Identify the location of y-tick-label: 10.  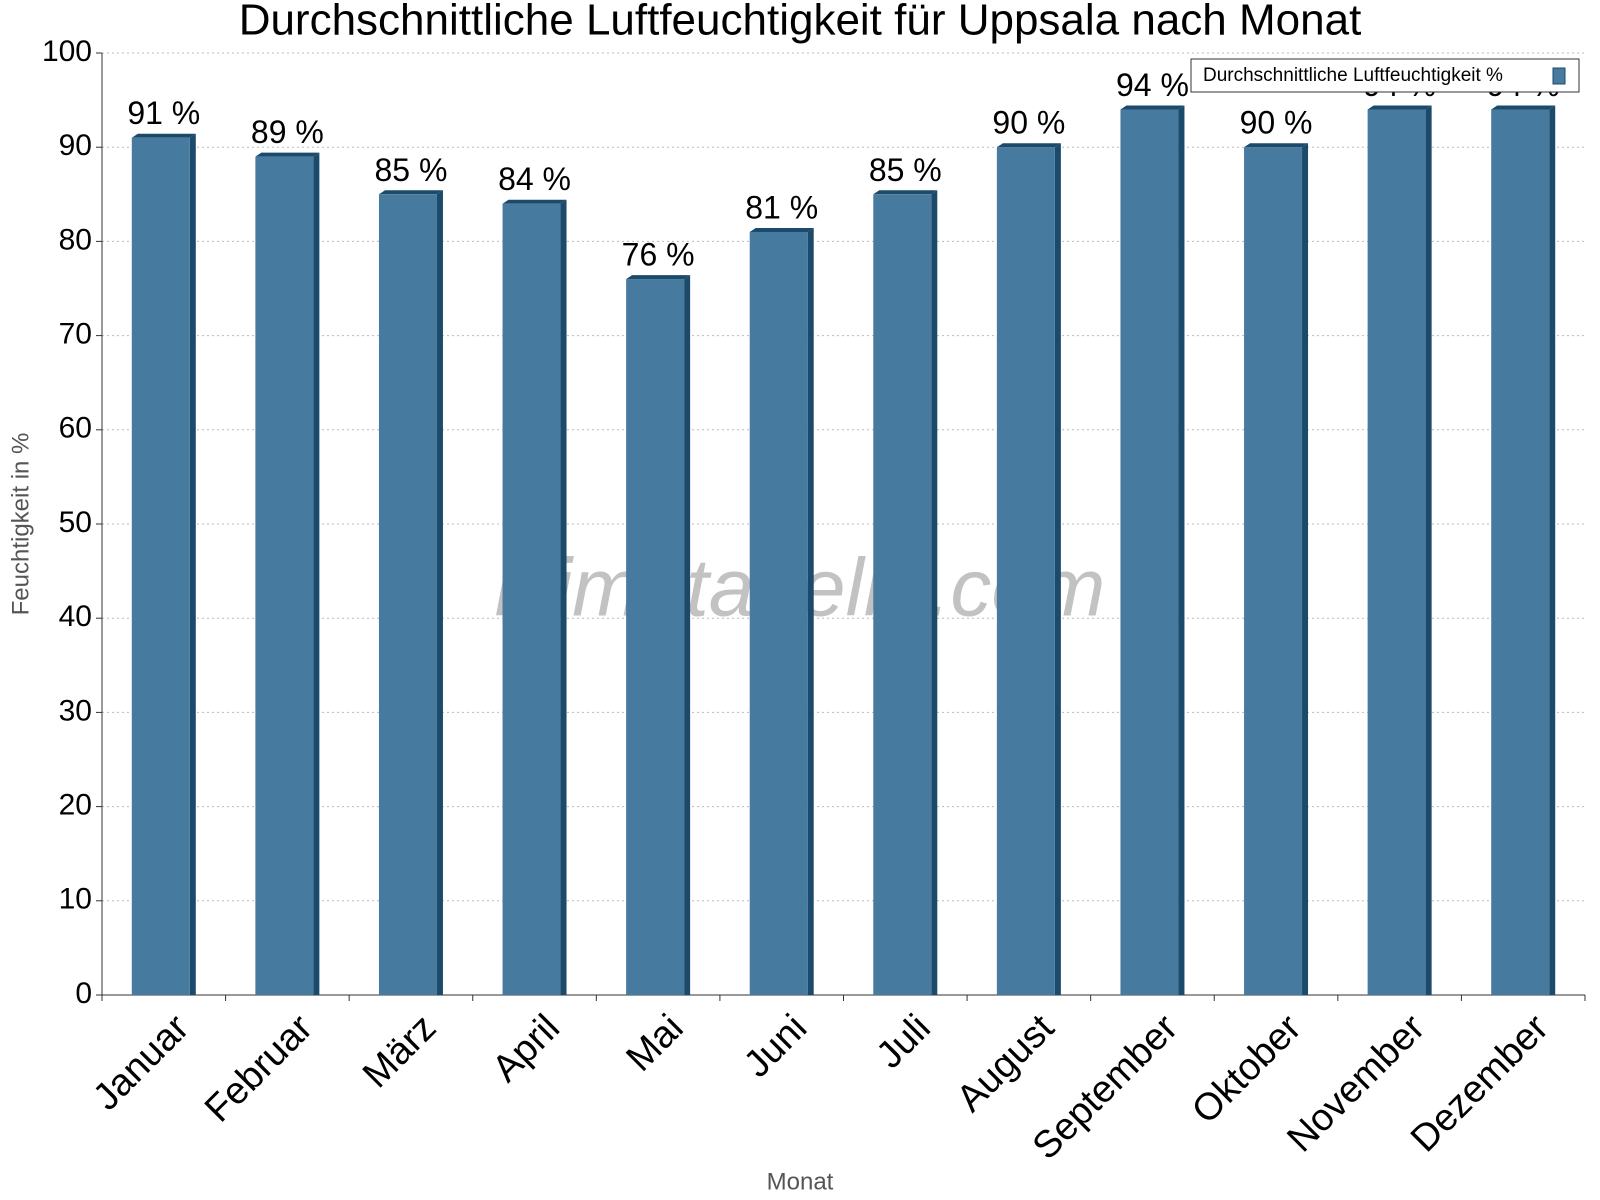
(75, 899).